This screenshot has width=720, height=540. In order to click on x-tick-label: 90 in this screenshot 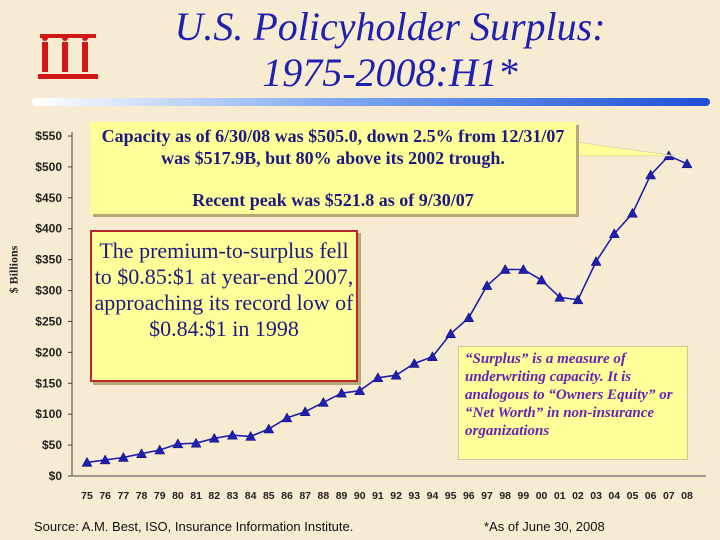, I will do `click(360, 496)`.